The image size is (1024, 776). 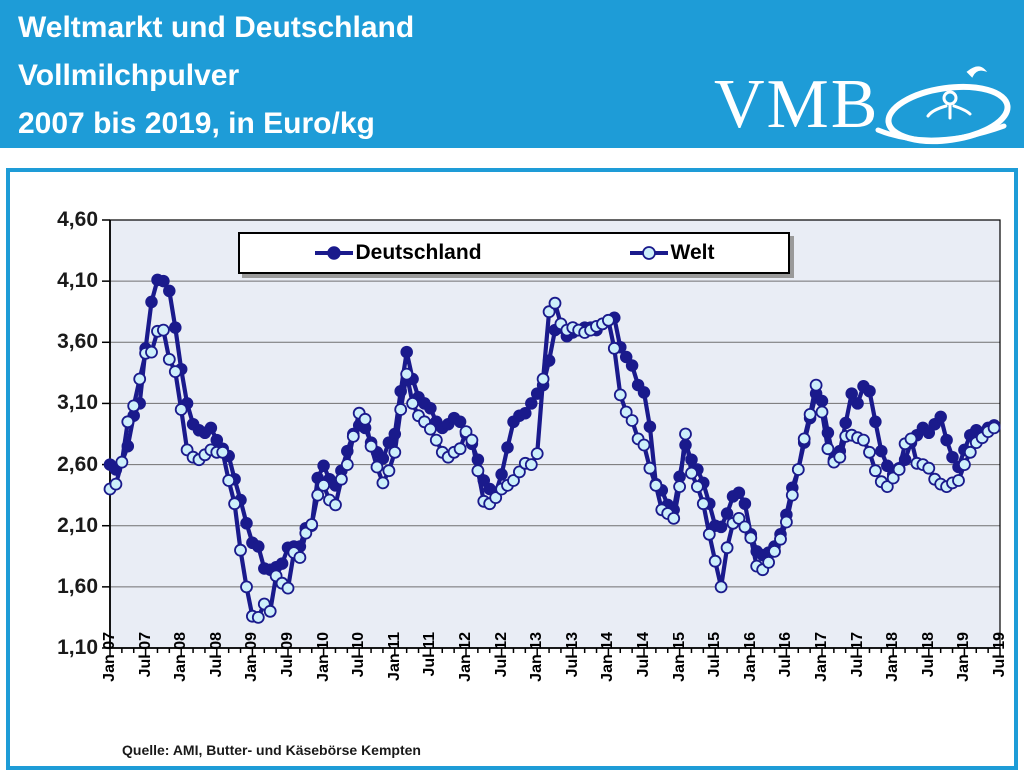 What do you see at coordinates (359, 655) in the screenshot?
I see `x-axis-label: Jul 10` at bounding box center [359, 655].